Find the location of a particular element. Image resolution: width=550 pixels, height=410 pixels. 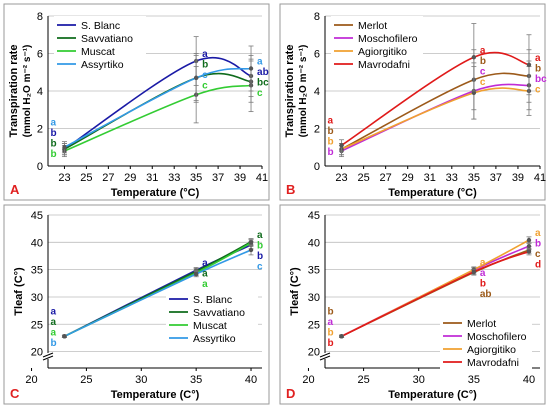

y-tick-label: 4 is located at coordinates (317, 92).